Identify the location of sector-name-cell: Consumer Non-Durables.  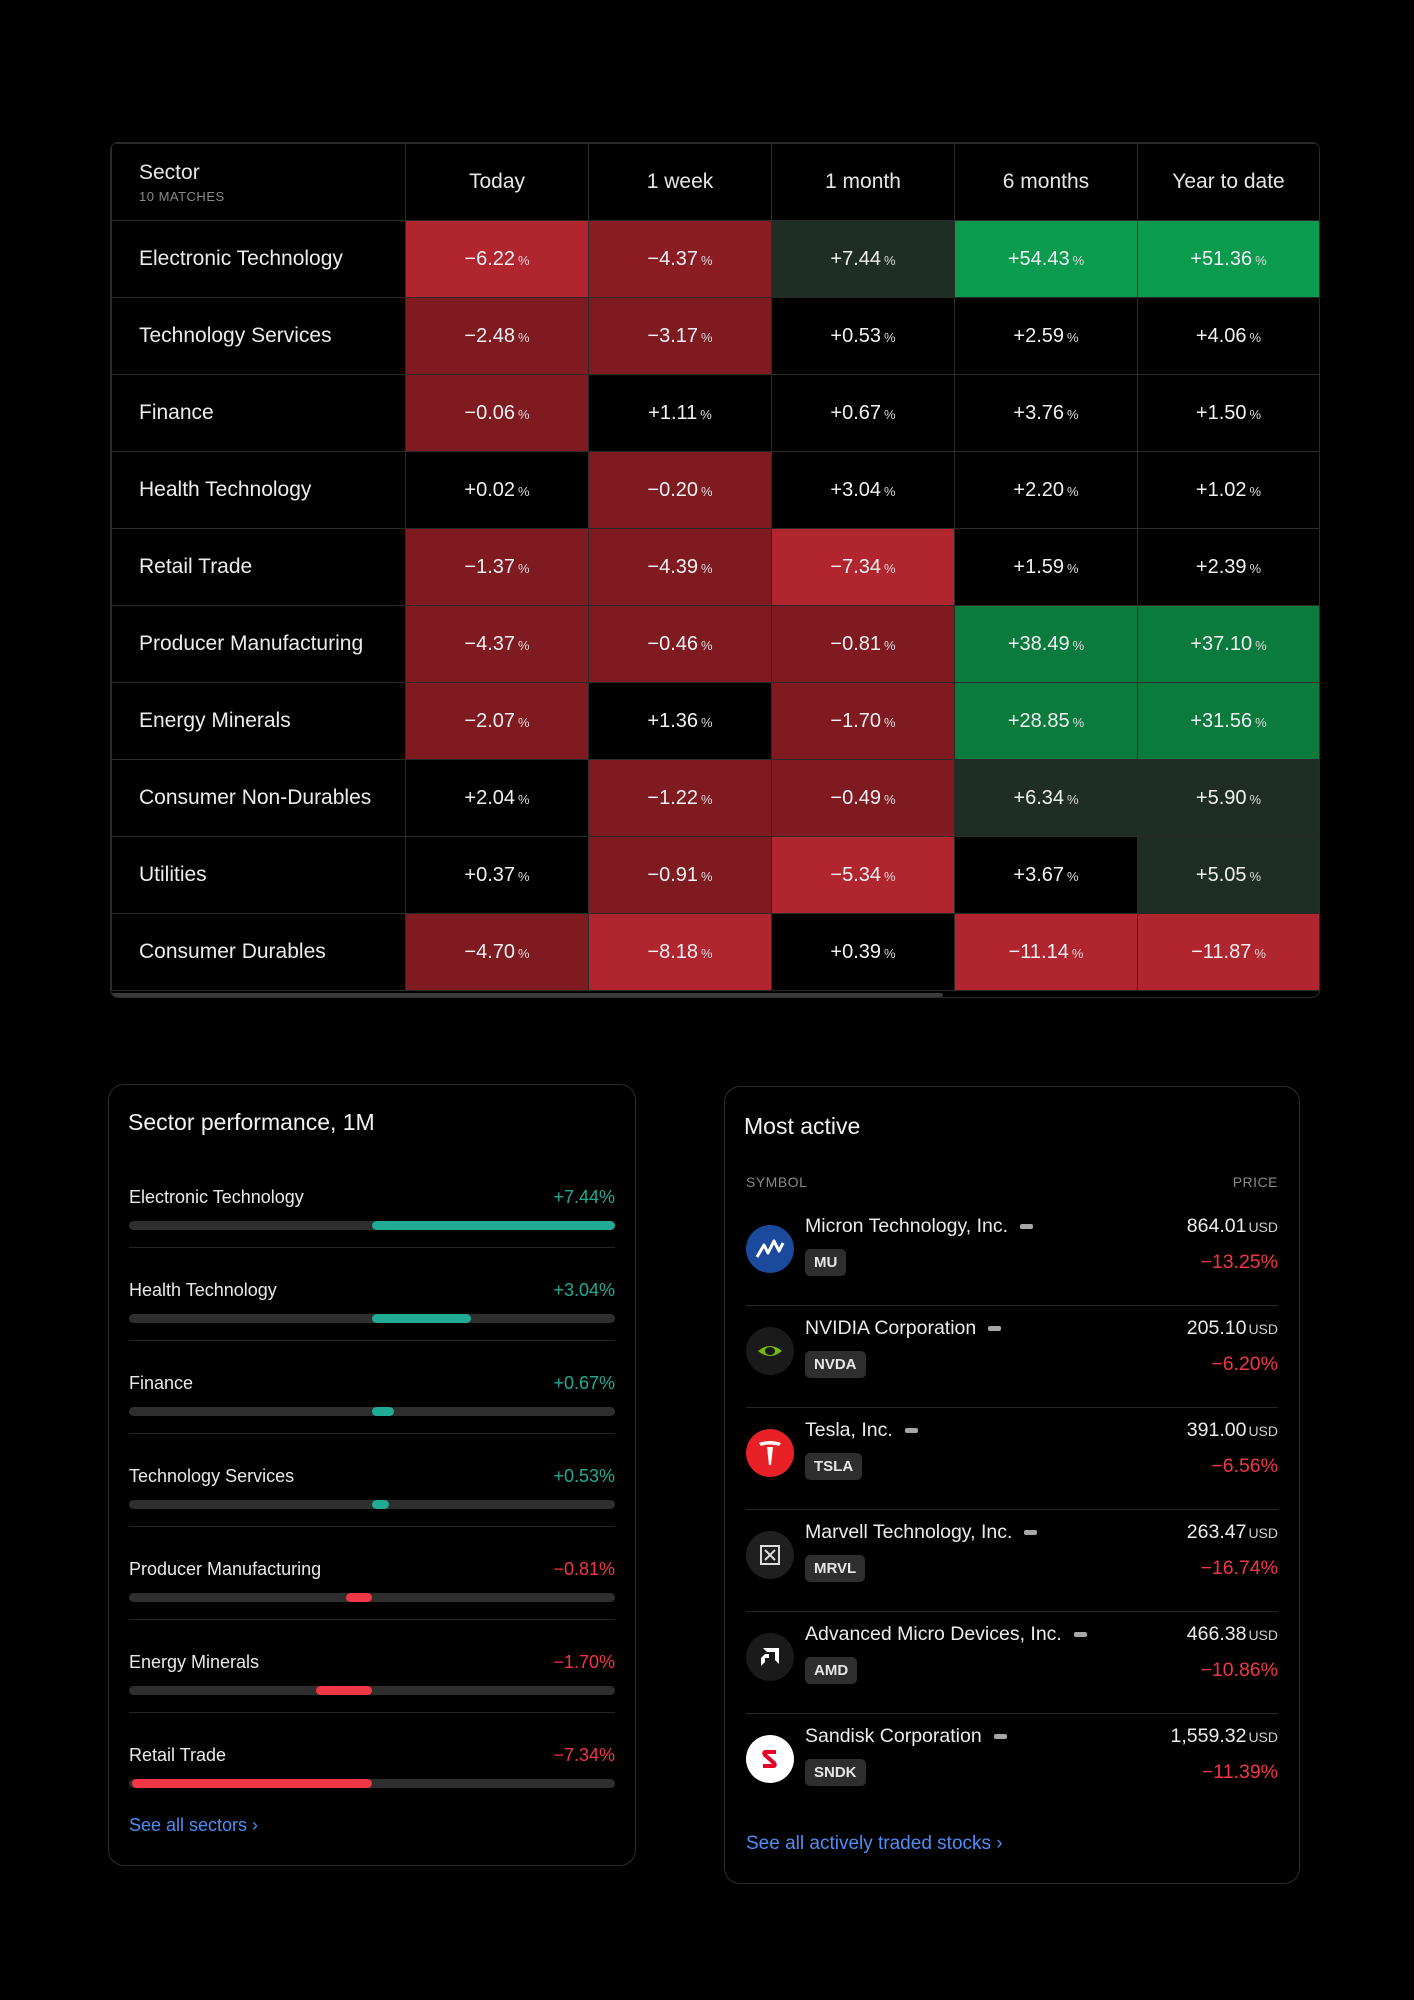
(258, 798).